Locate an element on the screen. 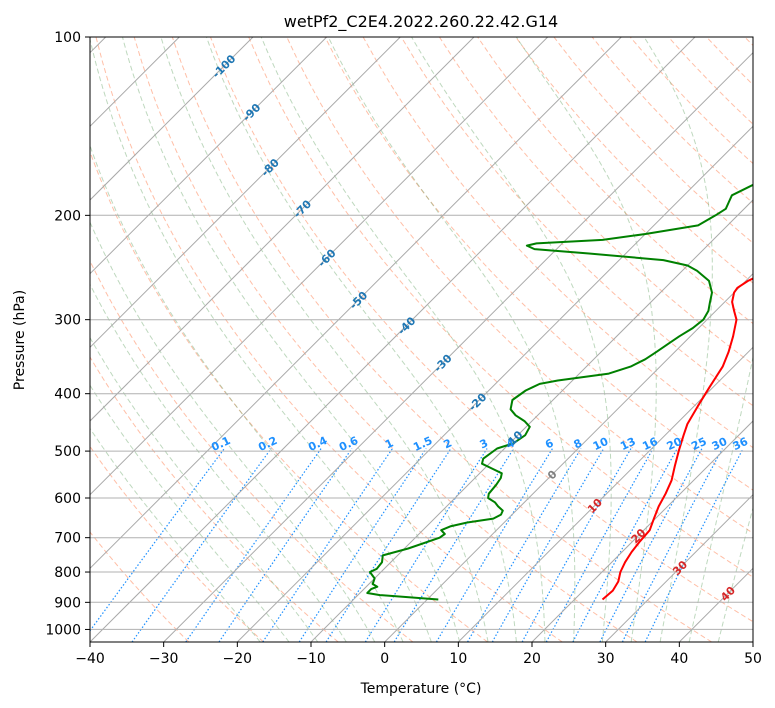 The image size is (775, 708). x-tick-label: 40 is located at coordinates (679, 659).